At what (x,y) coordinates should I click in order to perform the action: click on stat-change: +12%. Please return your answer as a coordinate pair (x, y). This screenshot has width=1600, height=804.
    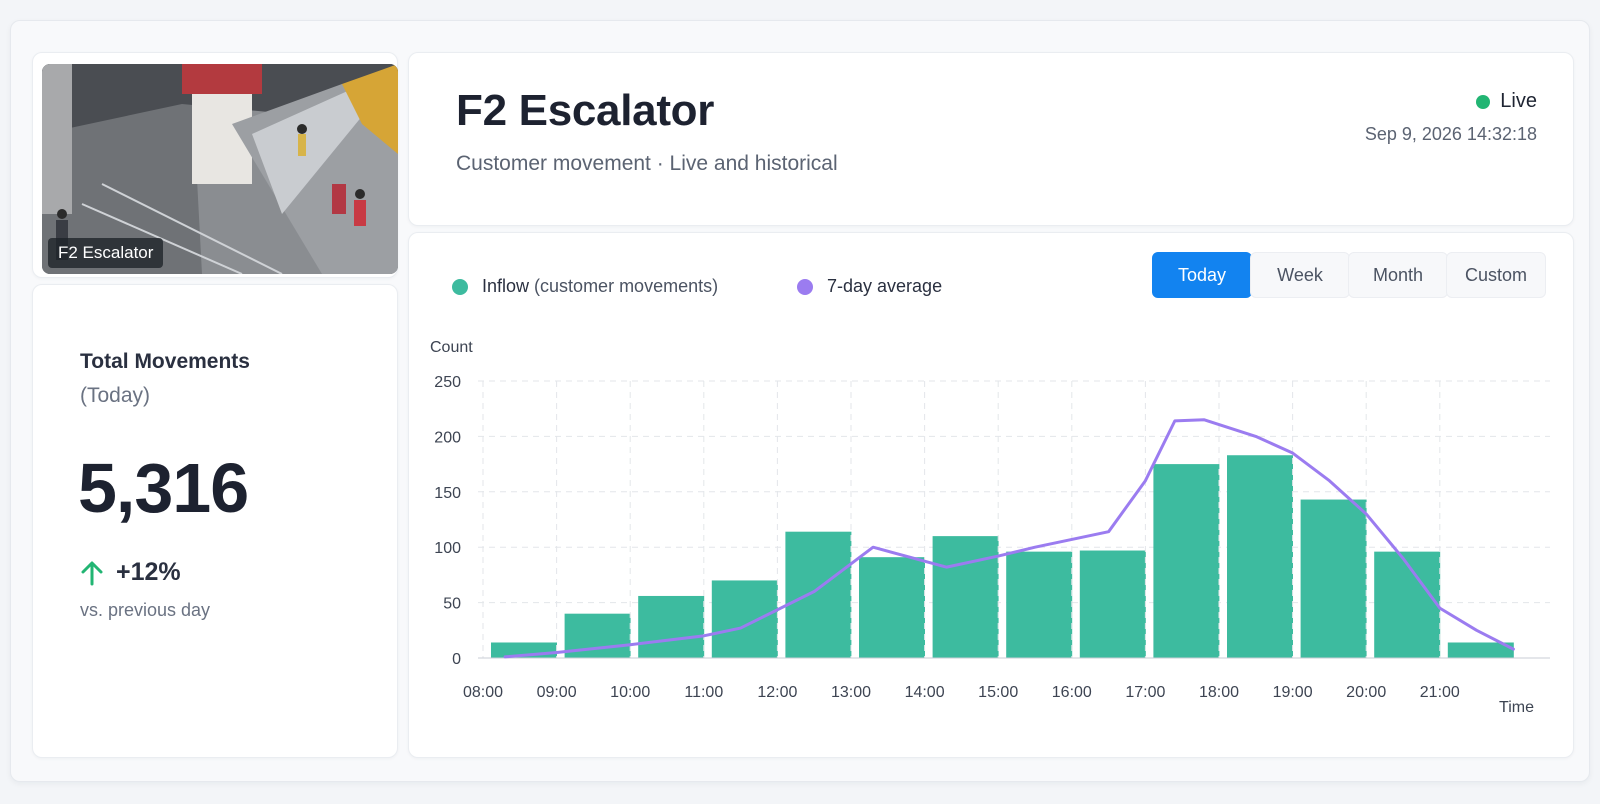
    Looking at the image, I should click on (130, 572).